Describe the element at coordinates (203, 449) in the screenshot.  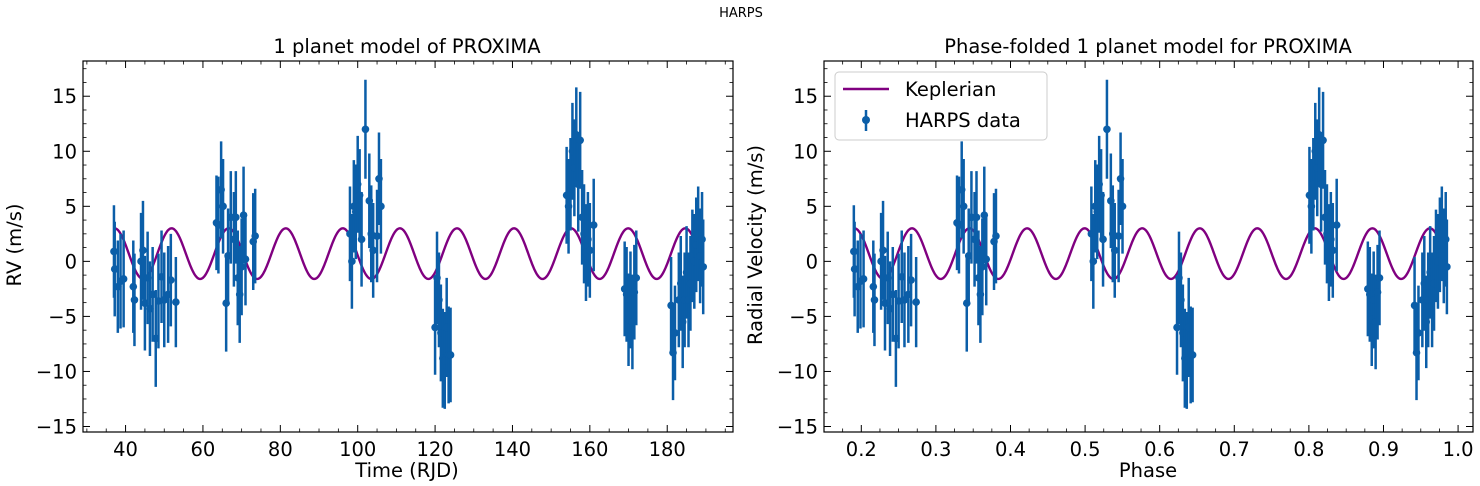
I see `x-tick-label: 60` at that location.